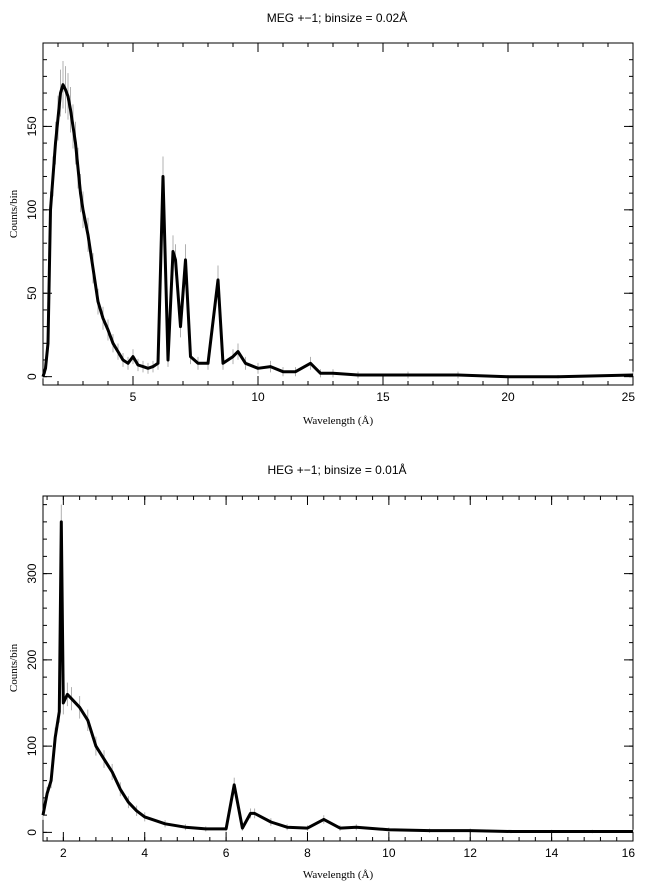 The height and width of the screenshot is (891, 649). What do you see at coordinates (629, 397) in the screenshot?
I see `meg-x-tick-label: 25` at bounding box center [629, 397].